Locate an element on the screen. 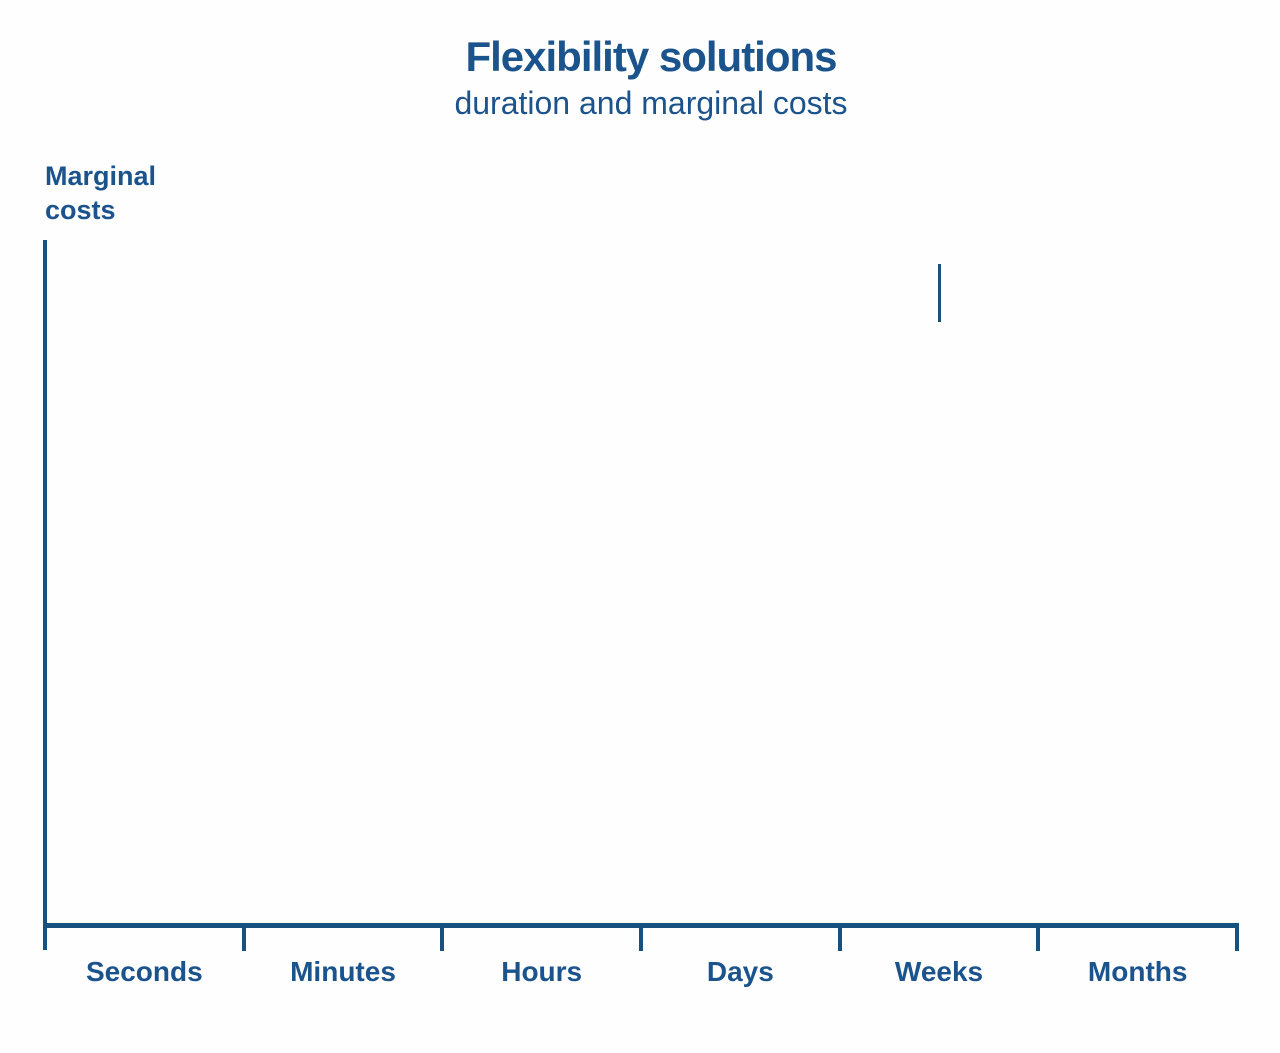 The height and width of the screenshot is (1053, 1280). x-label-months: Months is located at coordinates (1137, 971).